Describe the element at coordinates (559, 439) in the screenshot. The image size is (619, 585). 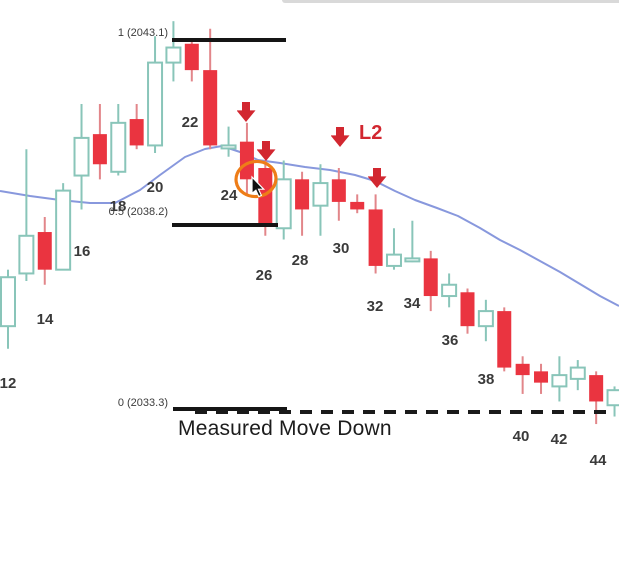
I see `bar-label-42: 42` at that location.